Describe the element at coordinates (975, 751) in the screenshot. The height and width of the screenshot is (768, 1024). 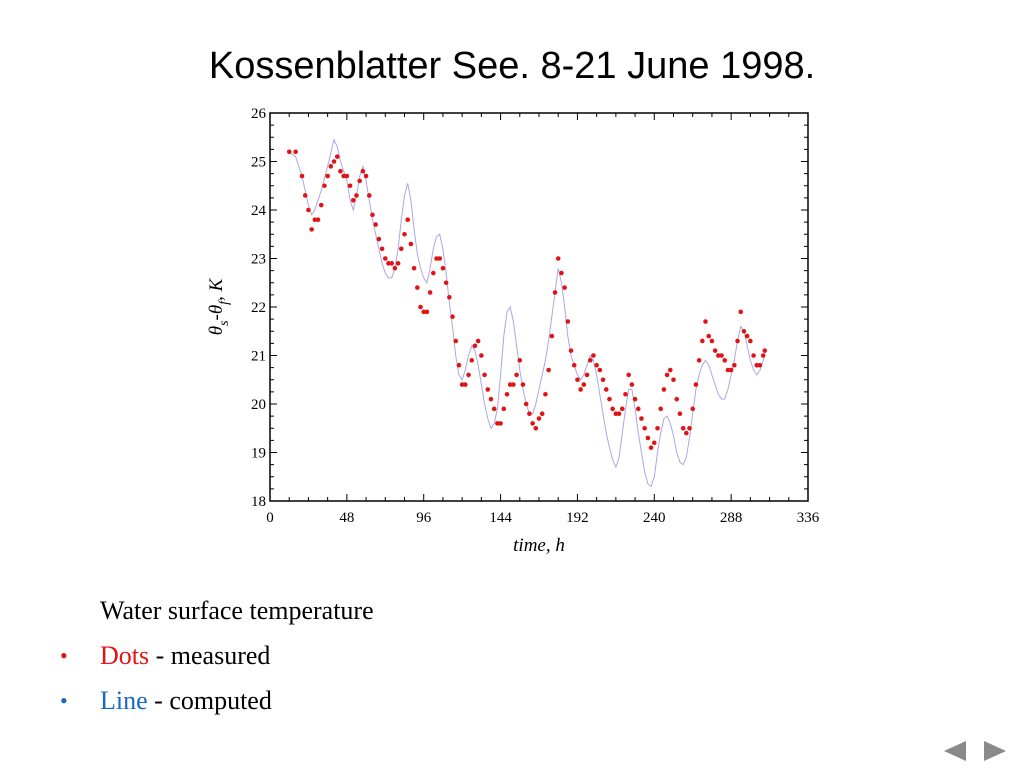
I see `slide-nav` at that location.